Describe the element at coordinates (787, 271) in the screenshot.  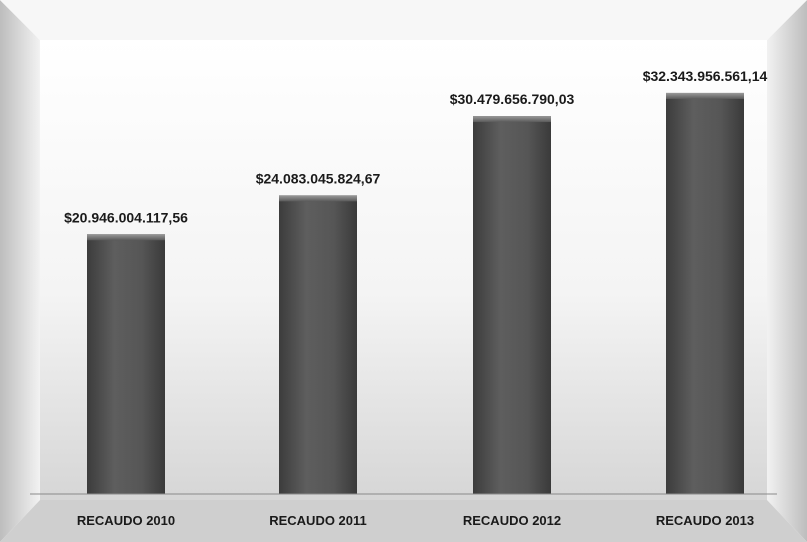
I see `bevel-right` at that location.